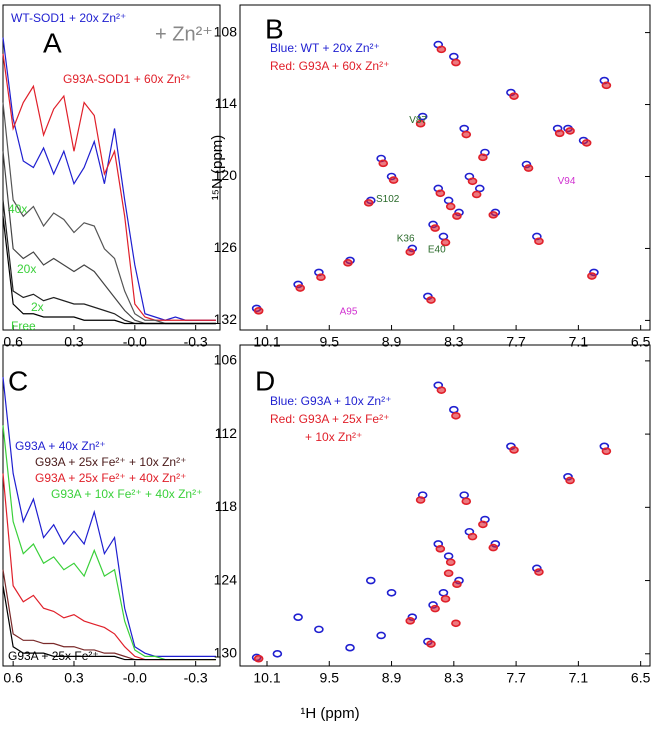  What do you see at coordinates (406, 238) in the screenshot?
I see `residue-label: K36` at bounding box center [406, 238].